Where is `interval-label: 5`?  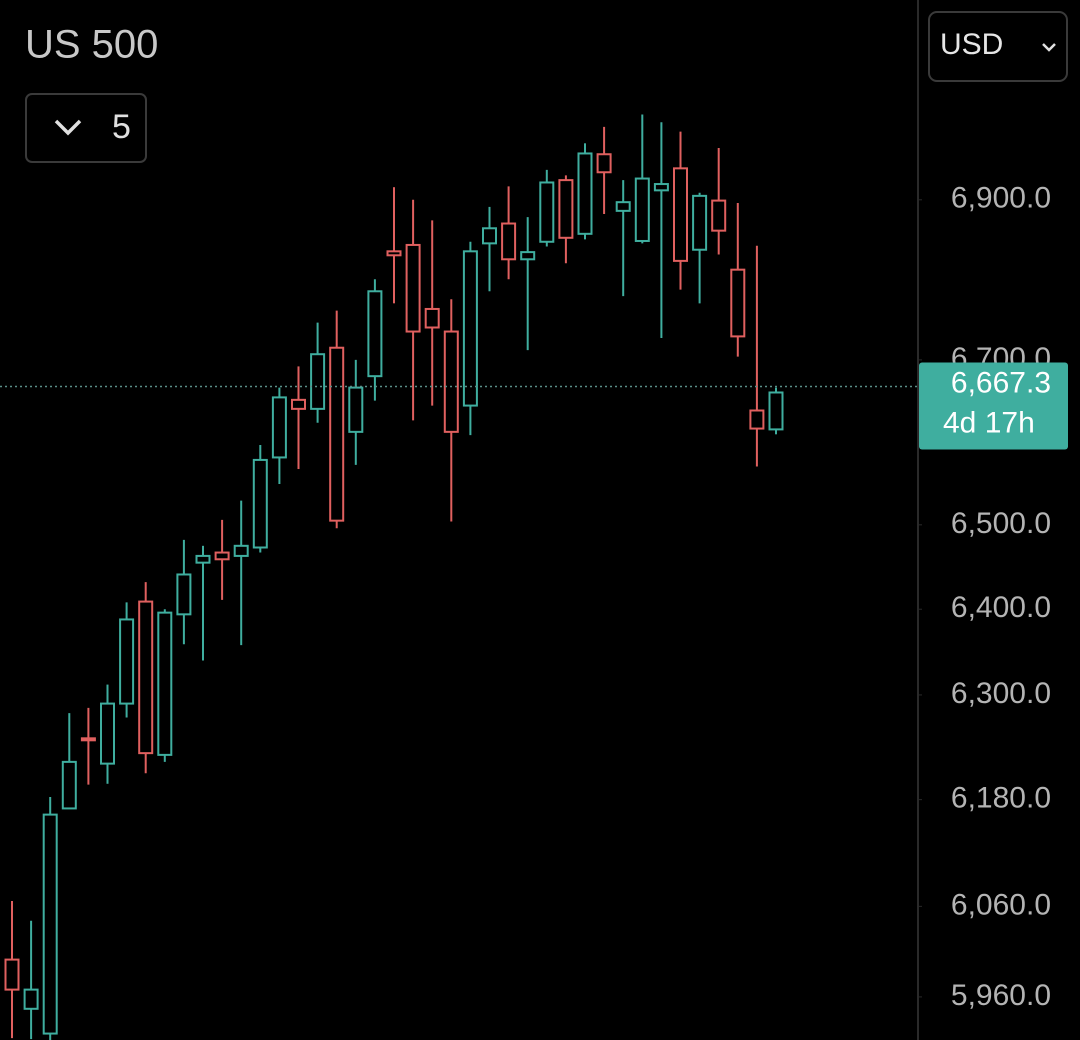 interval-label: 5 is located at coordinates (121, 127).